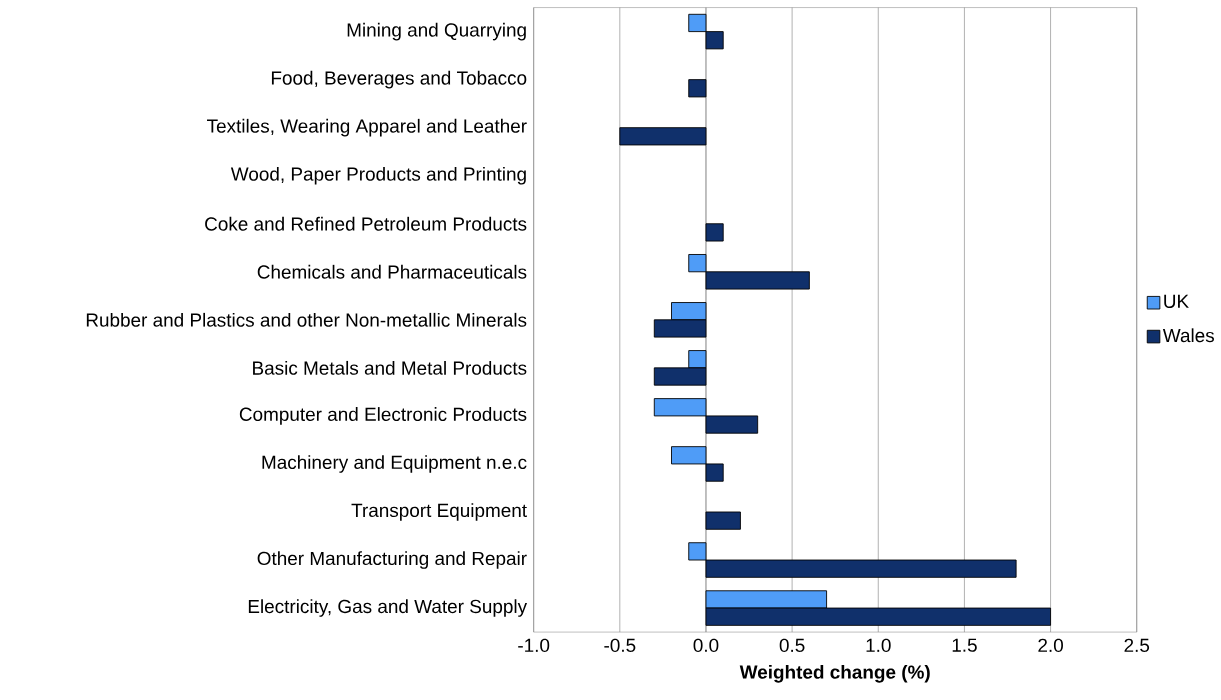 The width and height of the screenshot is (1221, 700). Describe the element at coordinates (388, 608) in the screenshot. I see `y-tick-label: Electricity, Gas and Water Supply` at that location.